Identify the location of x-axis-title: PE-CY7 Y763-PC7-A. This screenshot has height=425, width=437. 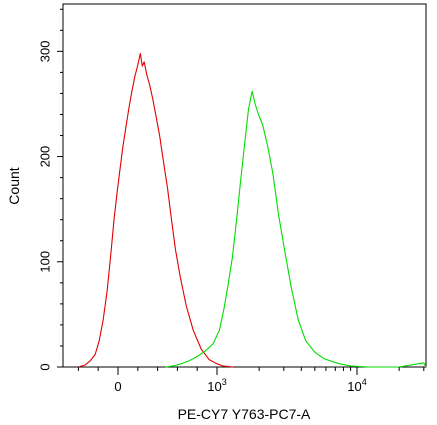
(244, 414).